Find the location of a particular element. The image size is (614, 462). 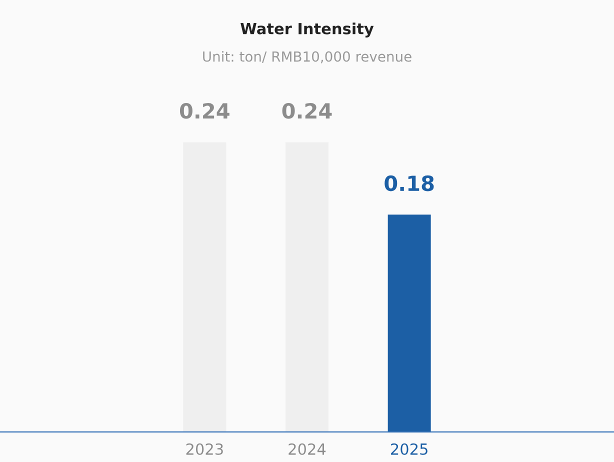

x-tick-label: 2025 is located at coordinates (409, 449).